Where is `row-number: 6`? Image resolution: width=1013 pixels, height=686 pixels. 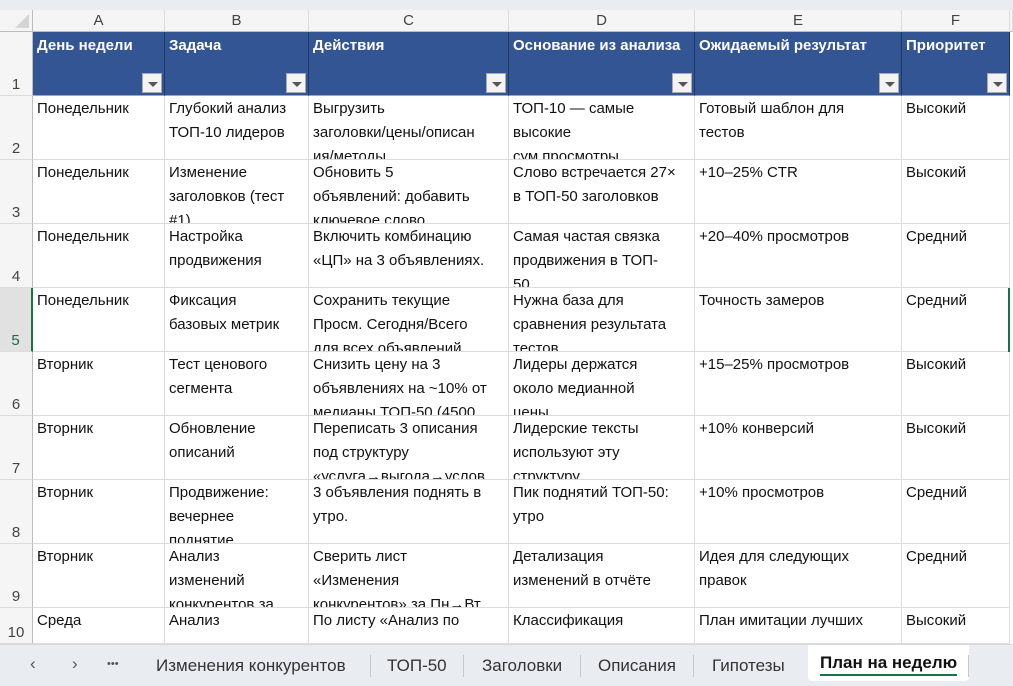
row-number: 6 is located at coordinates (16, 404).